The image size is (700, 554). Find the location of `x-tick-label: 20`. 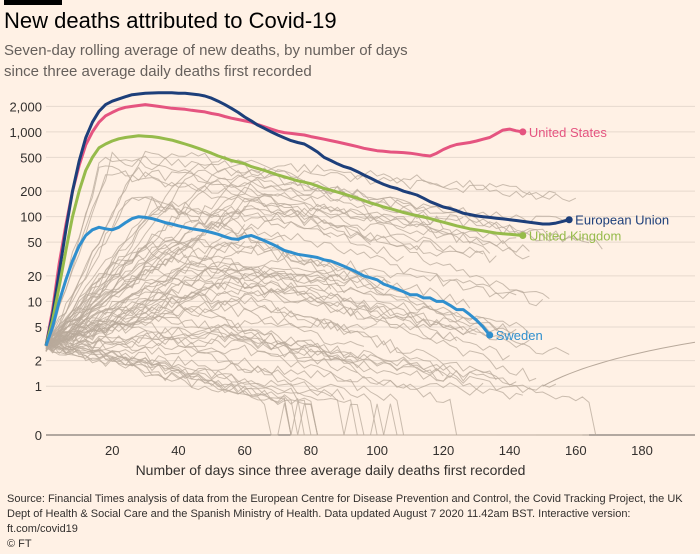

x-tick-label: 20 is located at coordinates (112, 450).